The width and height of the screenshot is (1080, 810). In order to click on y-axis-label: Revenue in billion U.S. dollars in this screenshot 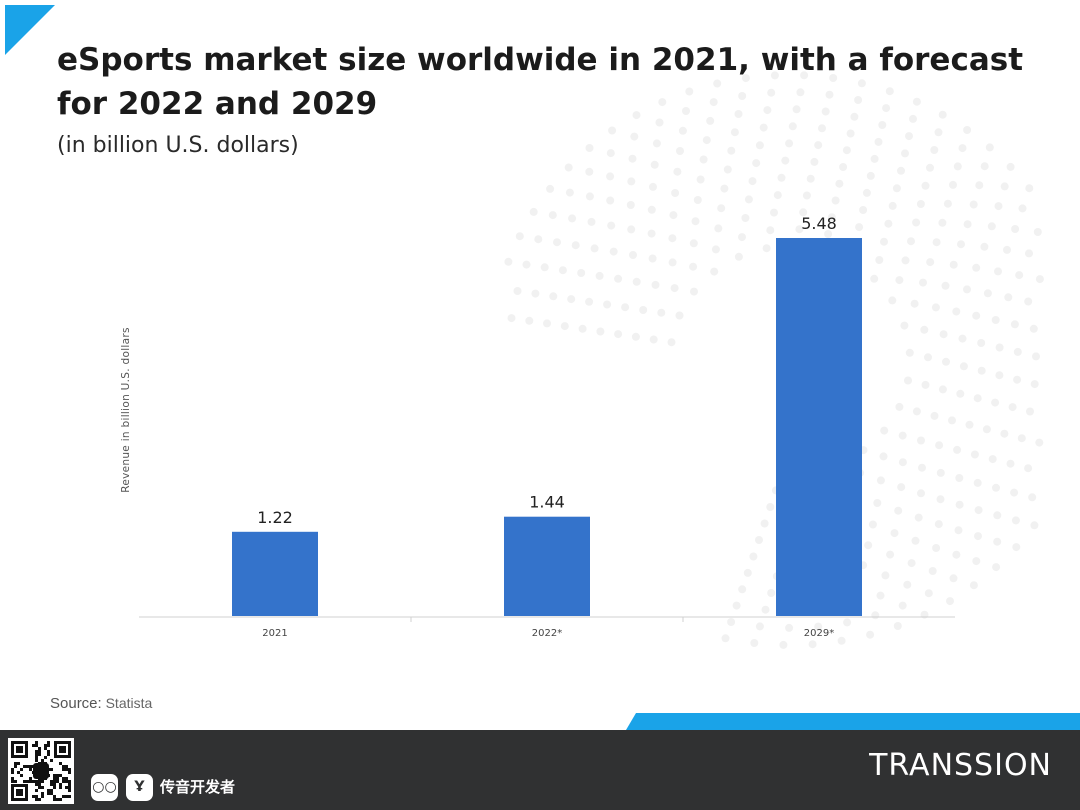, I will do `click(126, 410)`.